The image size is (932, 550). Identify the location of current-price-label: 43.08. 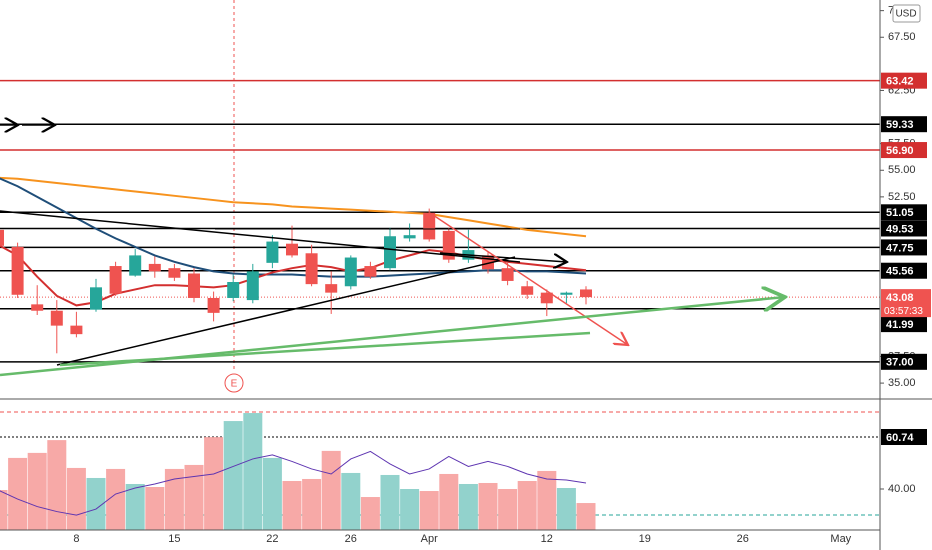
(900, 298).